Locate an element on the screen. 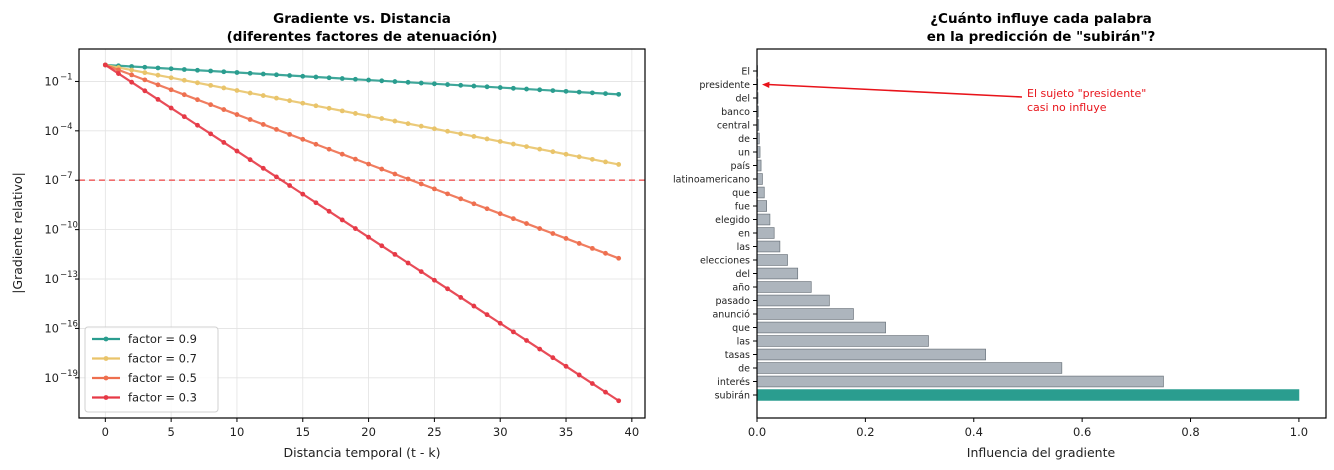 The height and width of the screenshot is (470, 1334). annotation-text-line1: El sujeto "presidente" is located at coordinates (1086, 93).